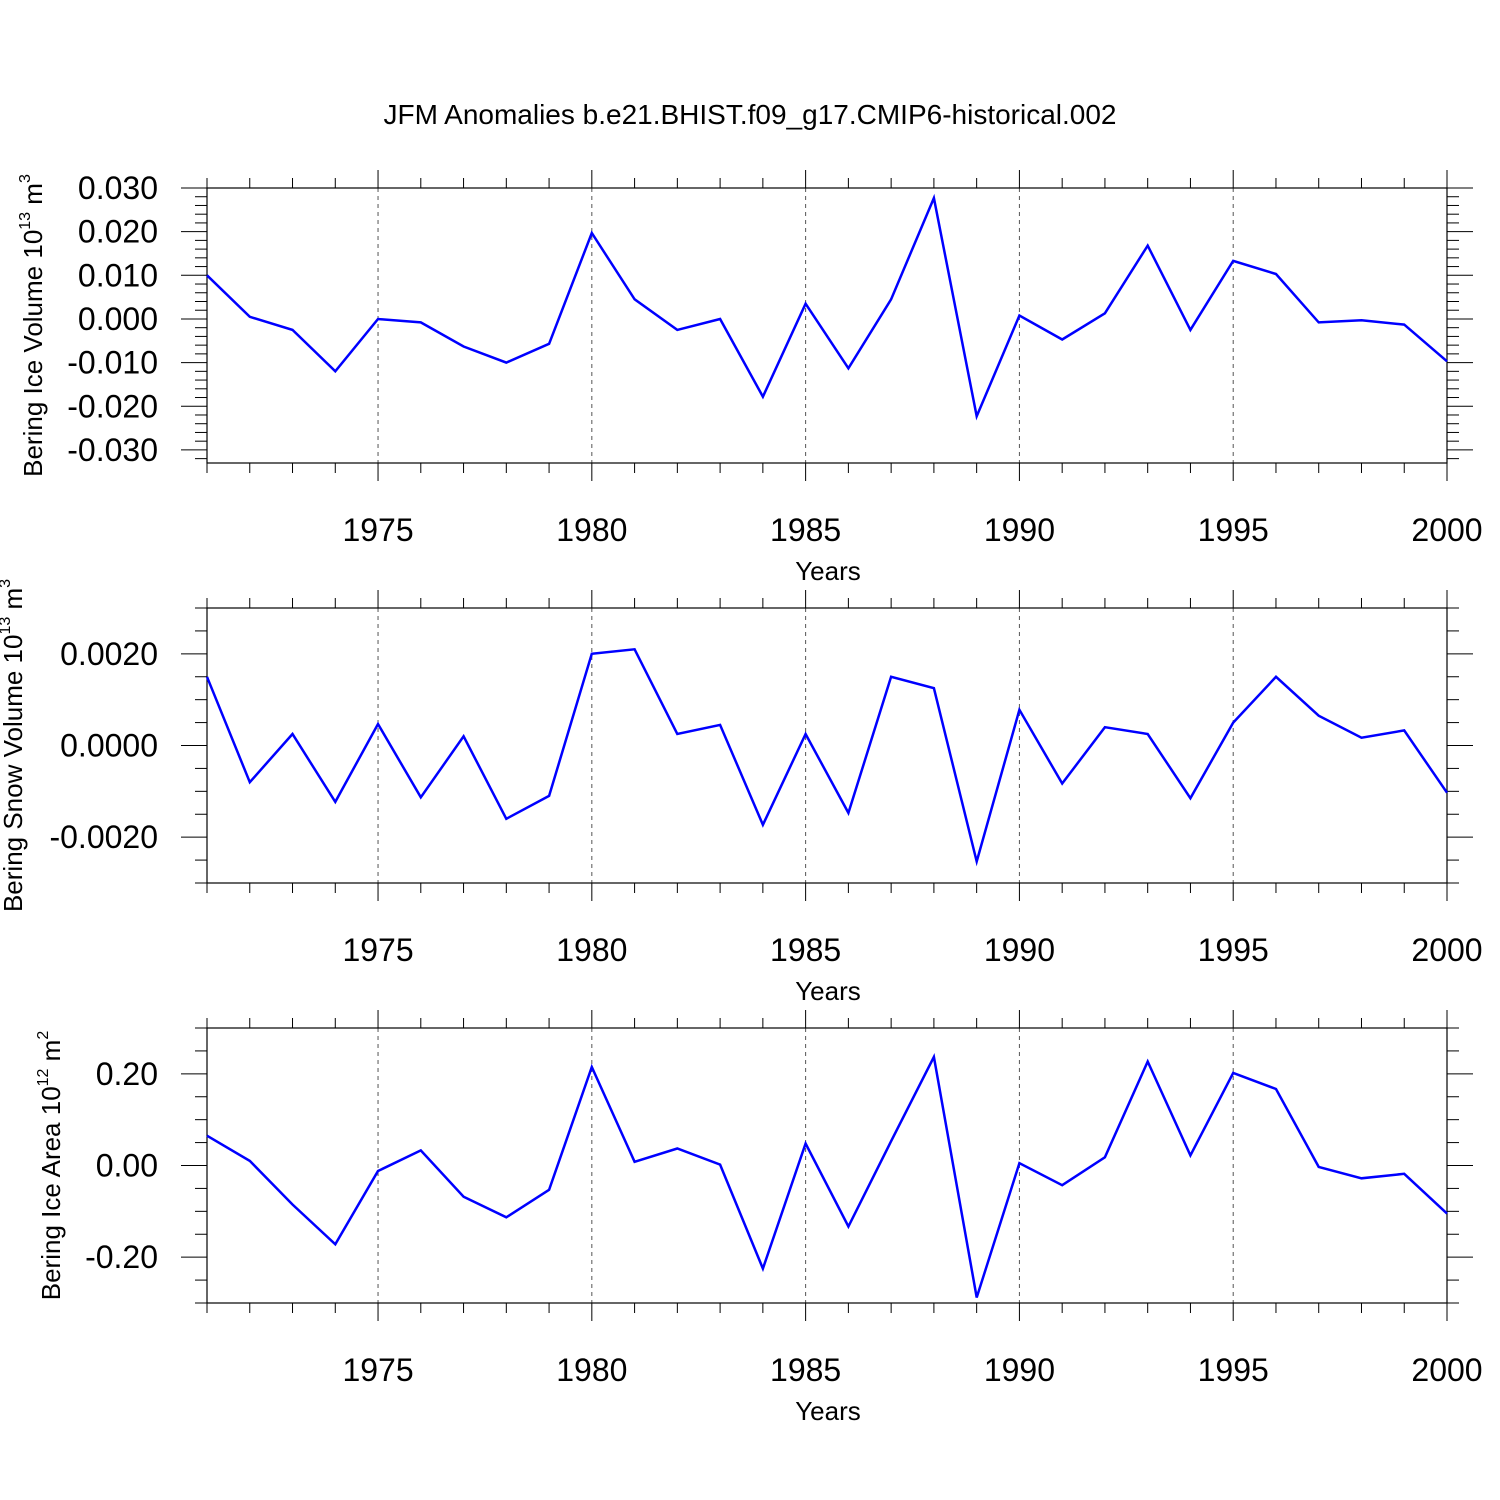 The image size is (1500, 1500). What do you see at coordinates (118, 188) in the screenshot?
I see `y-tick-label: 0.030` at bounding box center [118, 188].